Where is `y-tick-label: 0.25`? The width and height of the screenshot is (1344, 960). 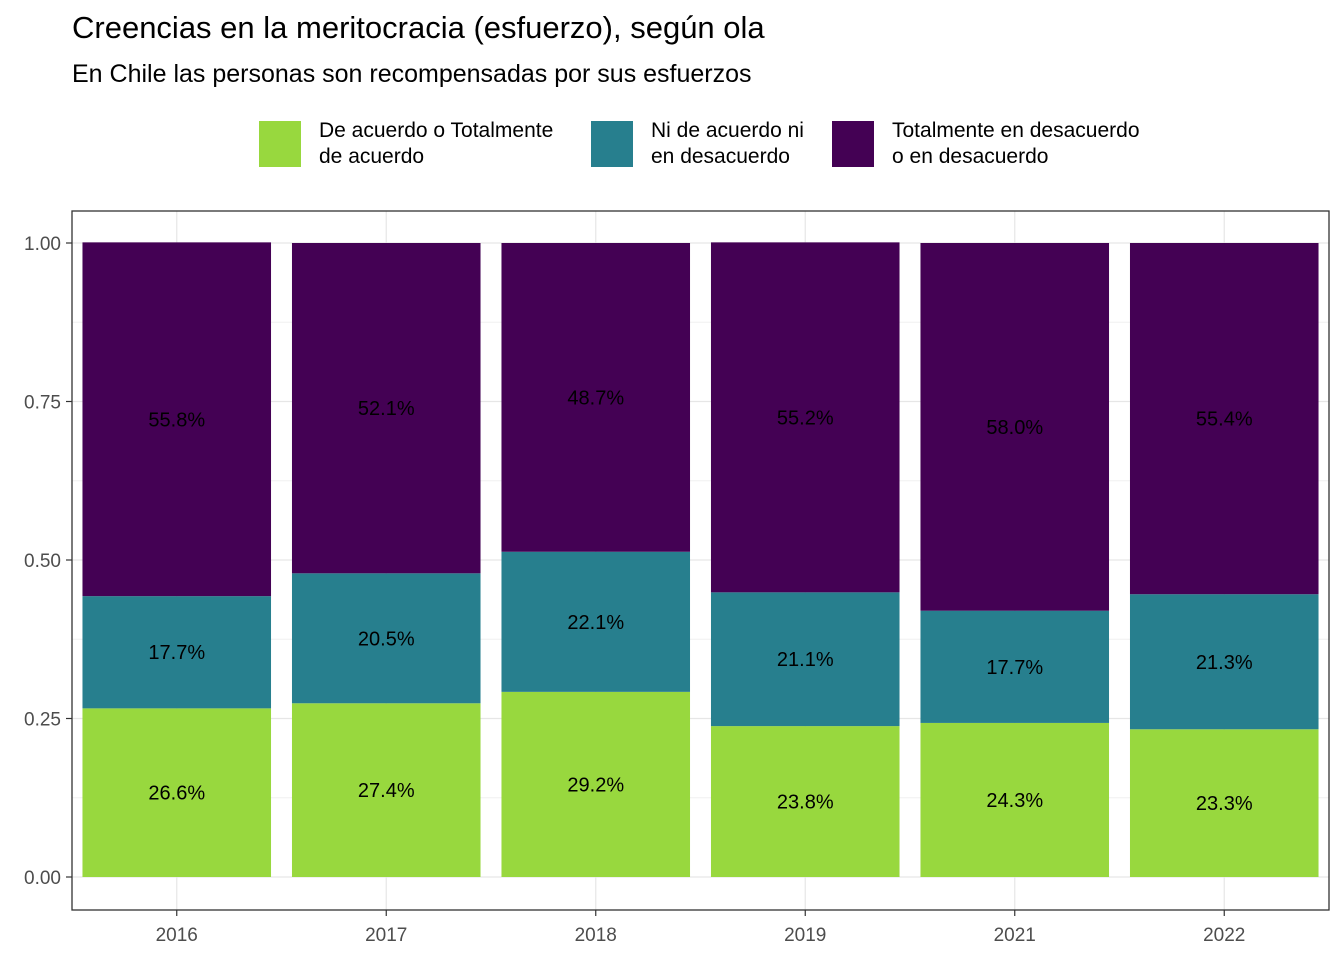
y-tick-label: 0.25 is located at coordinates (42, 720).